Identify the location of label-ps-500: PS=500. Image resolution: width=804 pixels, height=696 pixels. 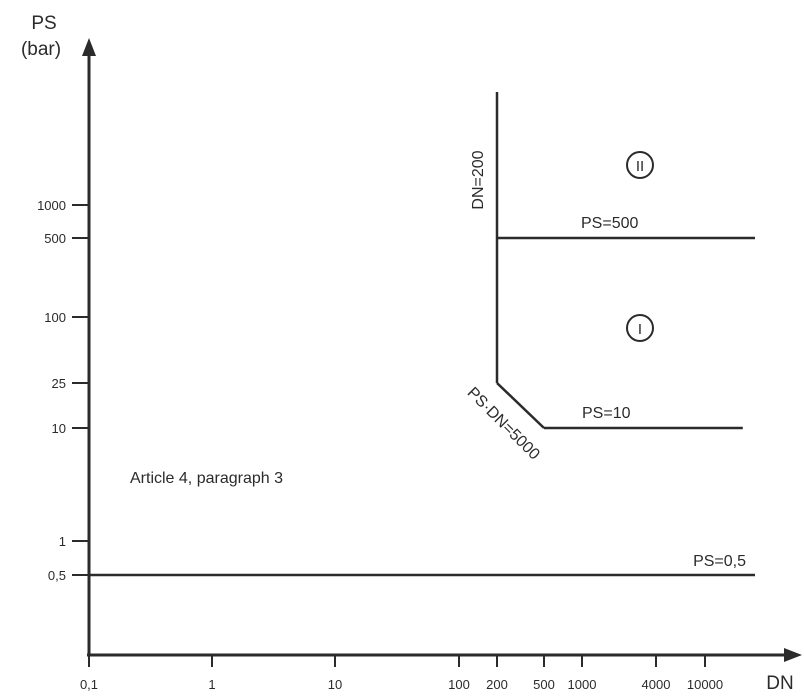
(609, 223).